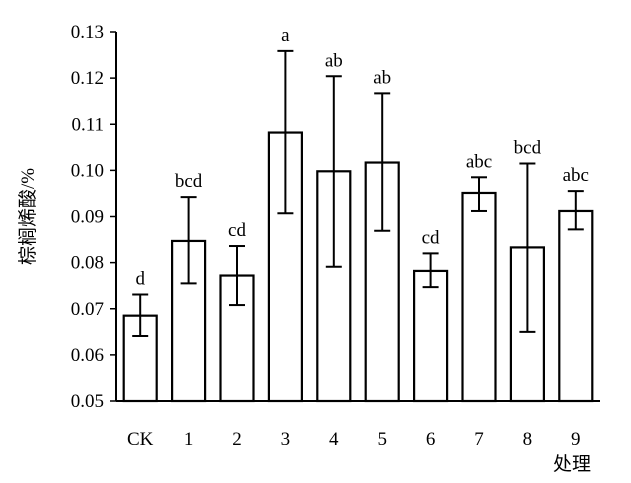  What do you see at coordinates (87, 78) in the screenshot?
I see `y-tick-label: 0.12` at bounding box center [87, 78].